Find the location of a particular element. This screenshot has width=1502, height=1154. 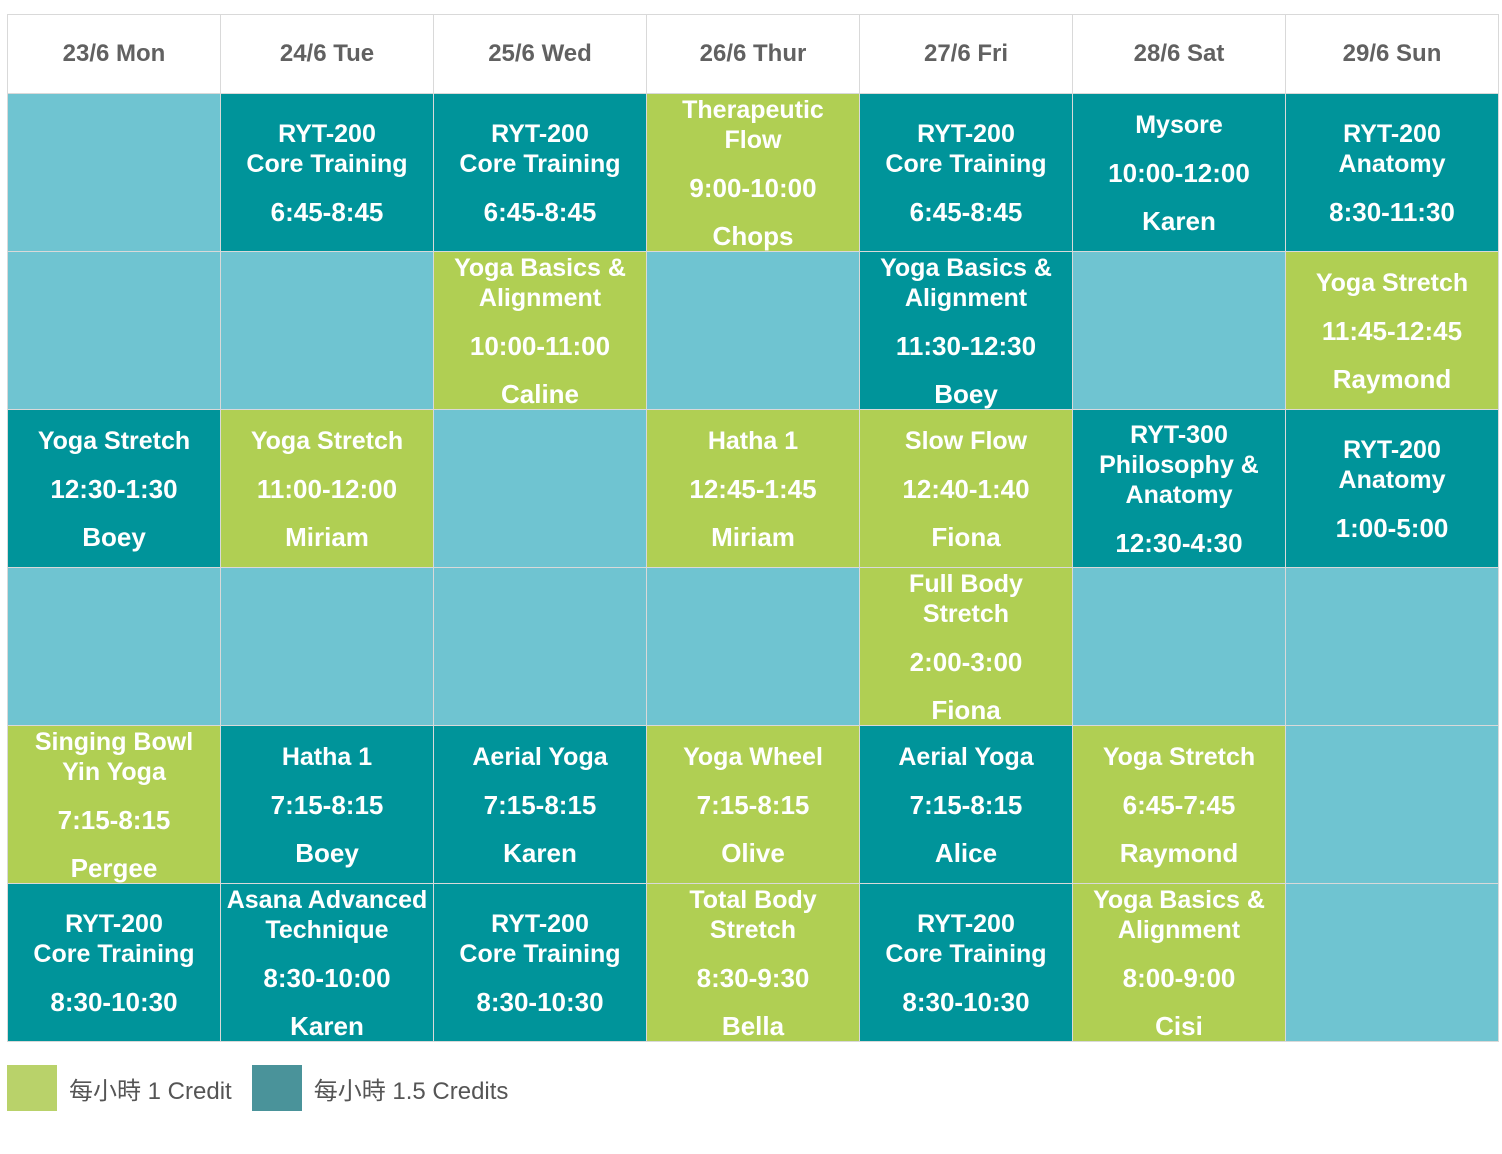

class-cell: Aerial Yoga 7:15-8:15 Karen is located at coordinates (540, 804).